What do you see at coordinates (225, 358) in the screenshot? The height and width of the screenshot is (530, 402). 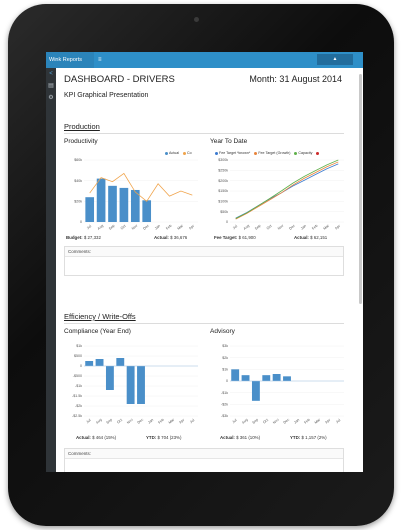 I see `y-tick-label: $2k` at bounding box center [225, 358].